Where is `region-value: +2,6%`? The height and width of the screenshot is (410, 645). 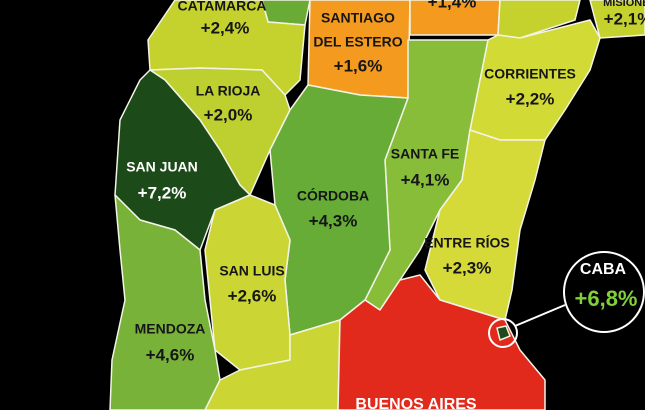
region-value: +2,6% is located at coordinates (252, 295).